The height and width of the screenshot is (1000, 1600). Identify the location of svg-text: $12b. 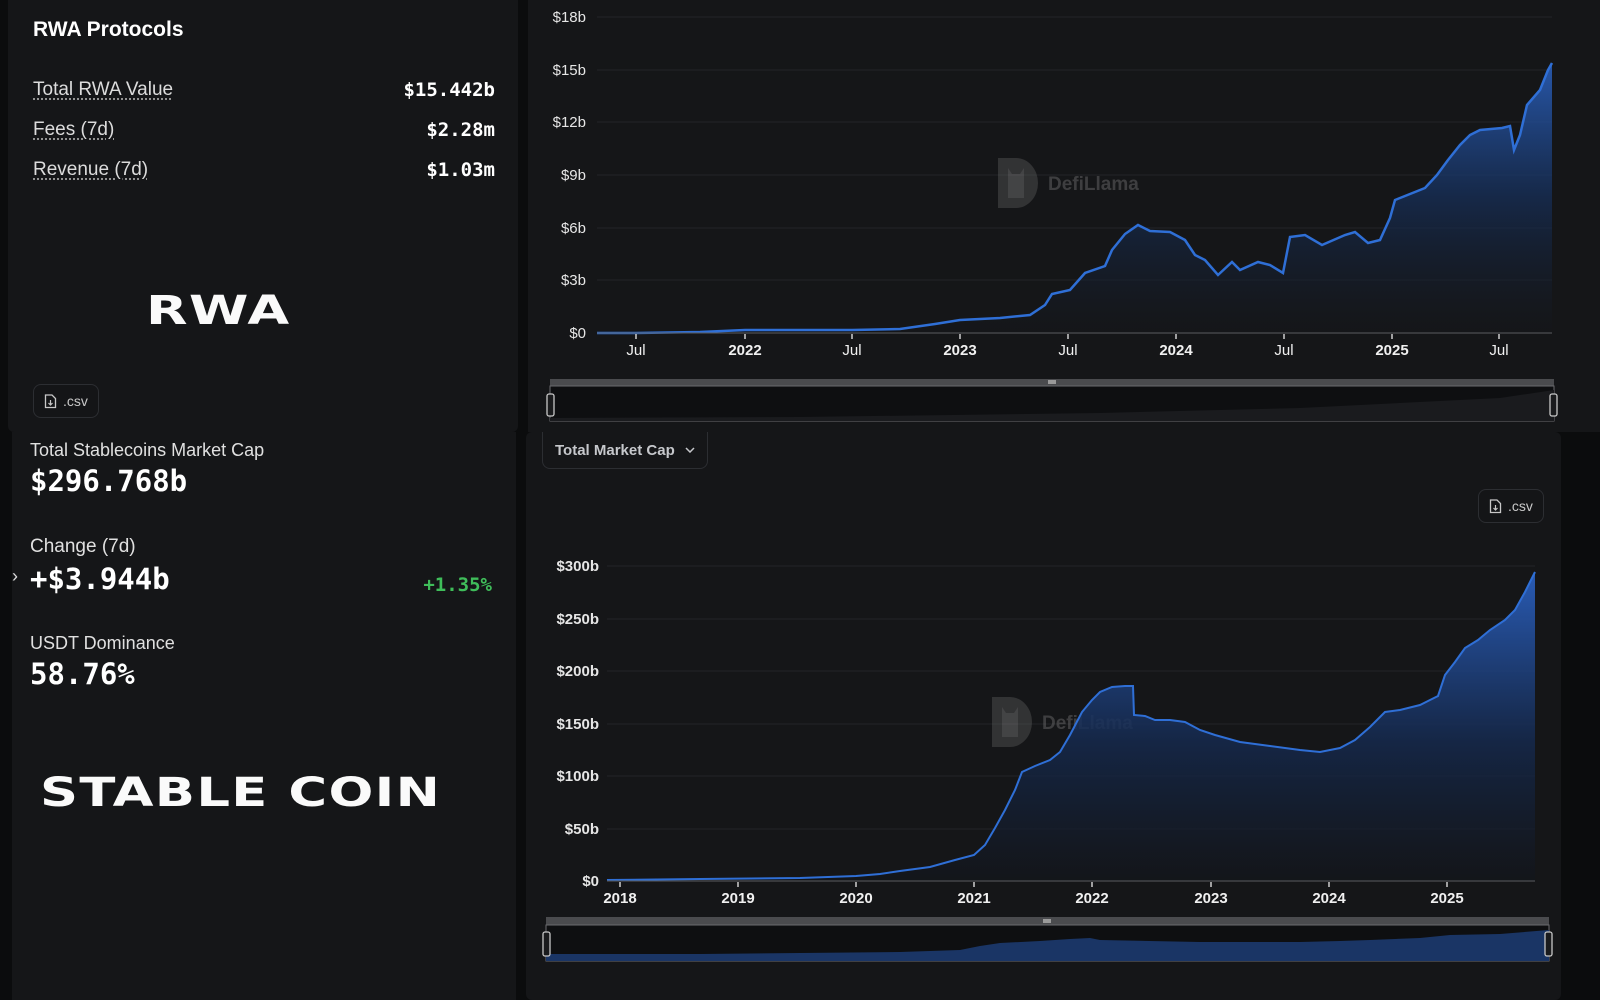
(569, 122).